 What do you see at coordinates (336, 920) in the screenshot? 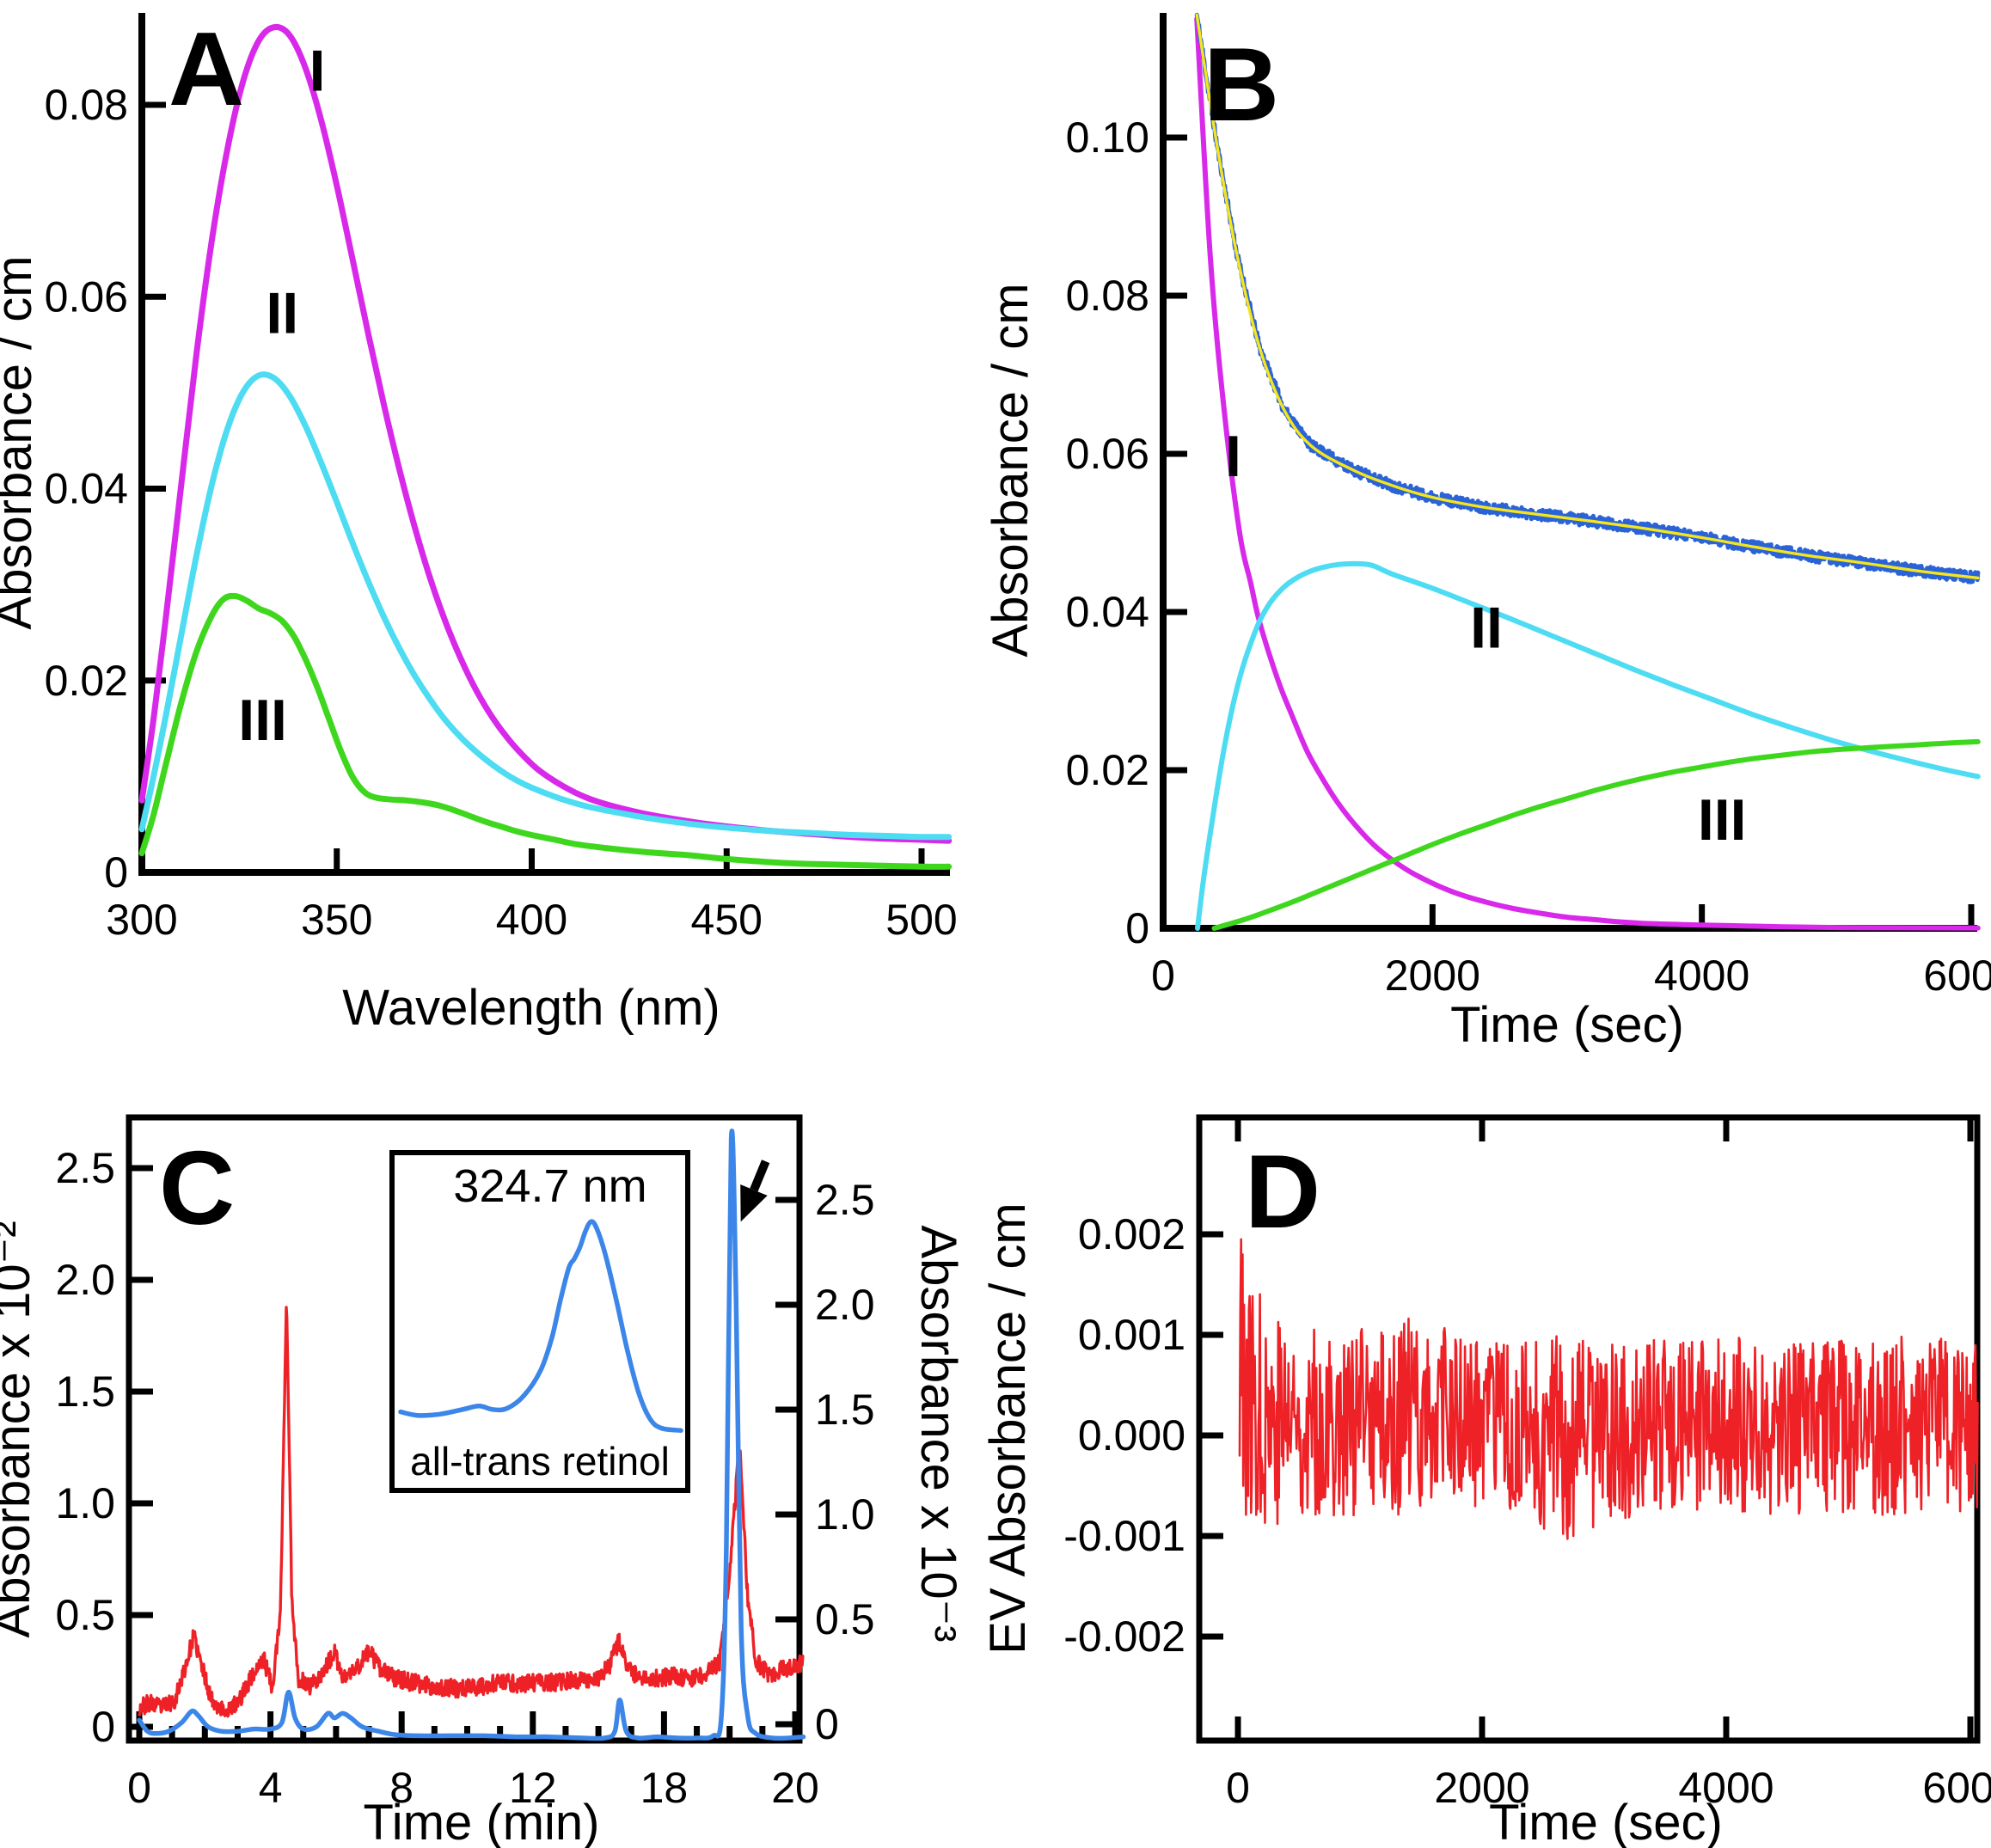
I see `tick-label: 350` at bounding box center [336, 920].